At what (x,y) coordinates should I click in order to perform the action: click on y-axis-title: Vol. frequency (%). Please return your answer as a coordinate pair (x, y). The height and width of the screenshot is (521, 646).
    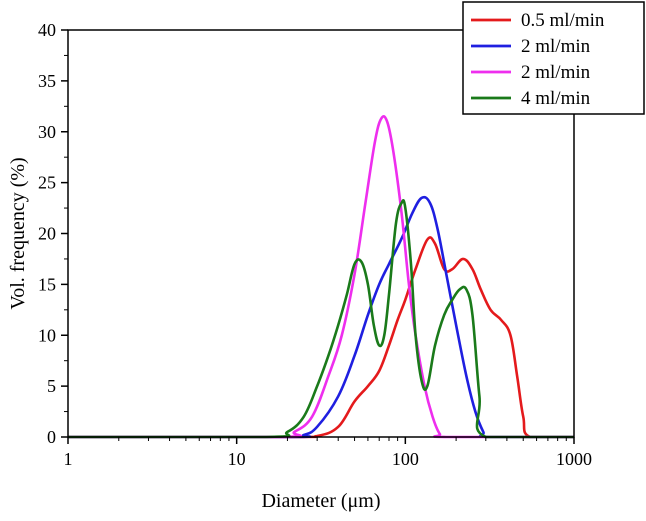
    Looking at the image, I should click on (18, 233).